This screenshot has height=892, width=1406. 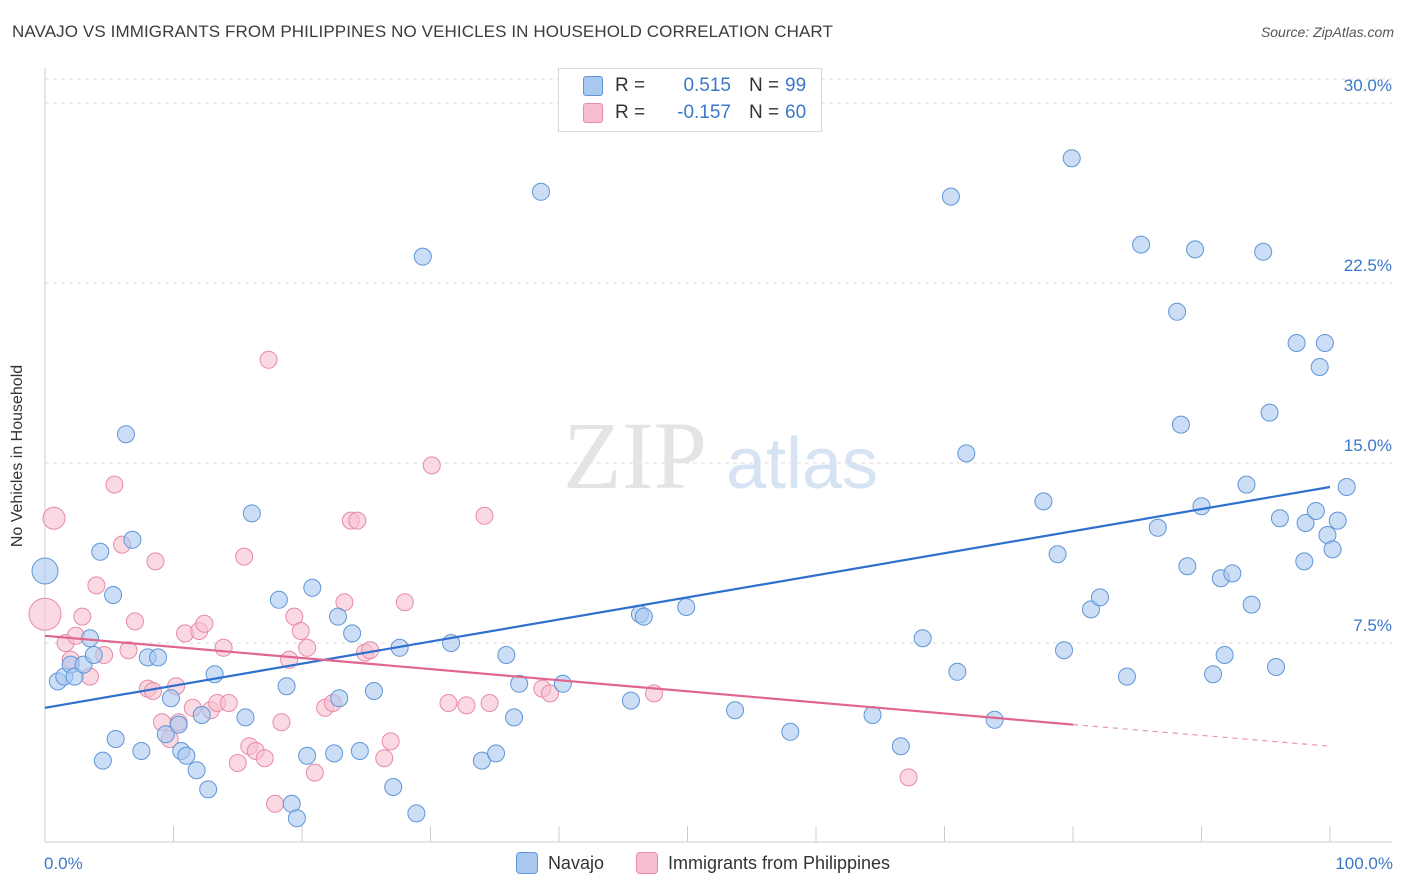 I want to click on series-swatch-navajo, so click(x=526, y=863).